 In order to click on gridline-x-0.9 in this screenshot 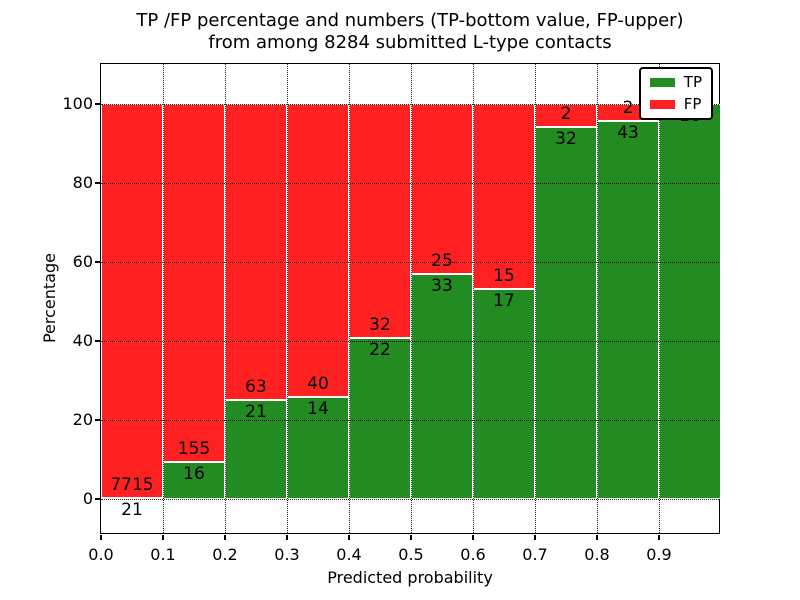, I will do `click(659, 298)`.